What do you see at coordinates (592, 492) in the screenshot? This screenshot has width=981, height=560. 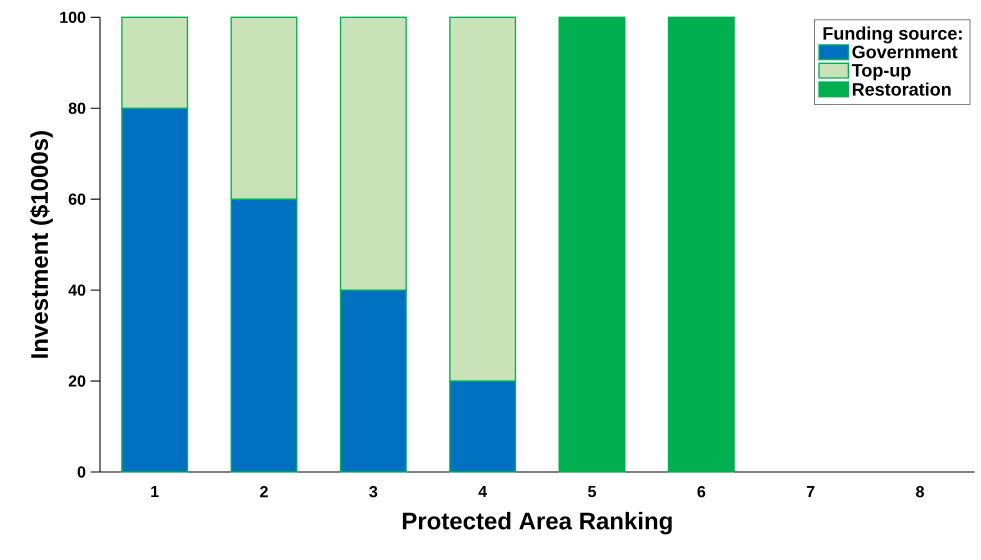 I see `x-tick-label: 5` at bounding box center [592, 492].